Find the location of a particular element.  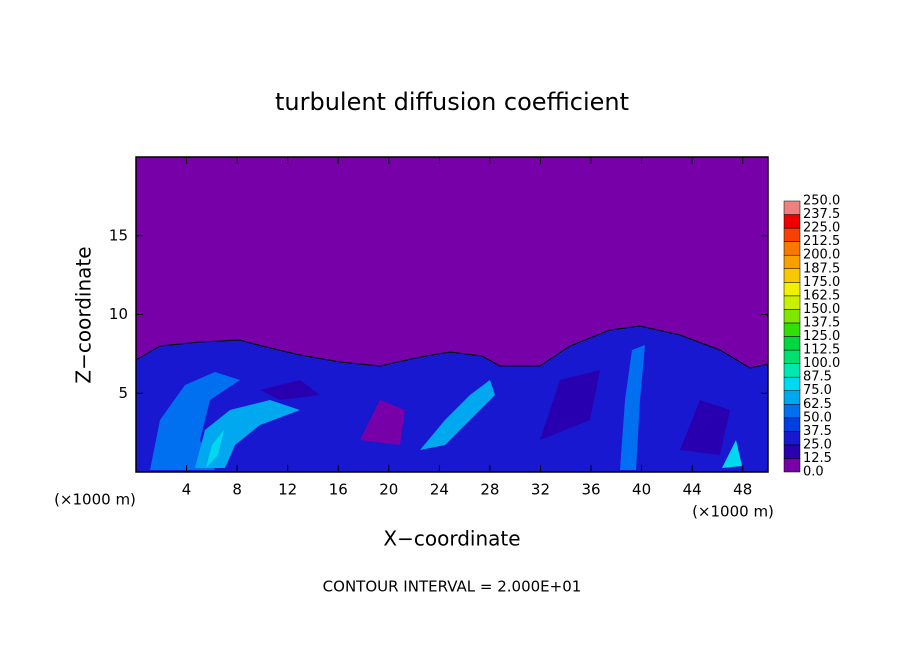

colorbar-label: 12.5 is located at coordinates (817, 458).